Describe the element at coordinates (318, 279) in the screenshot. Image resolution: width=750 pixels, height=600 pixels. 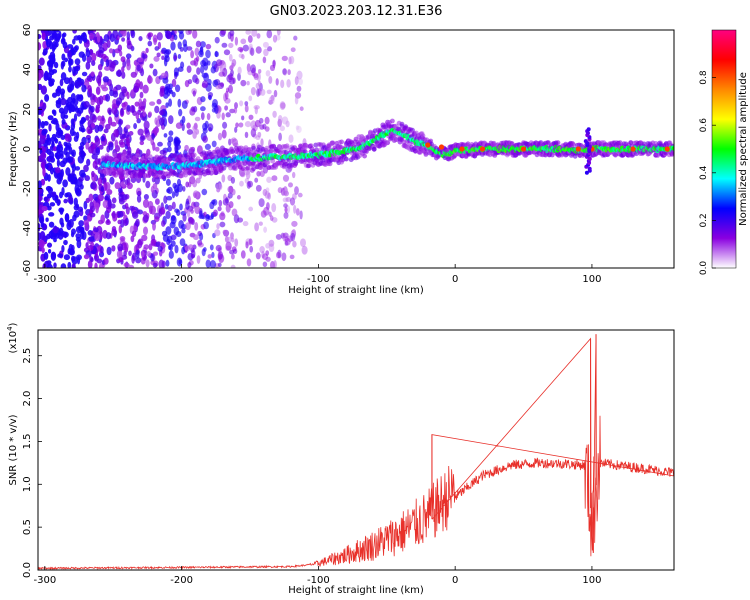
I see `spectrogram-x-tick-label: -100` at that location.